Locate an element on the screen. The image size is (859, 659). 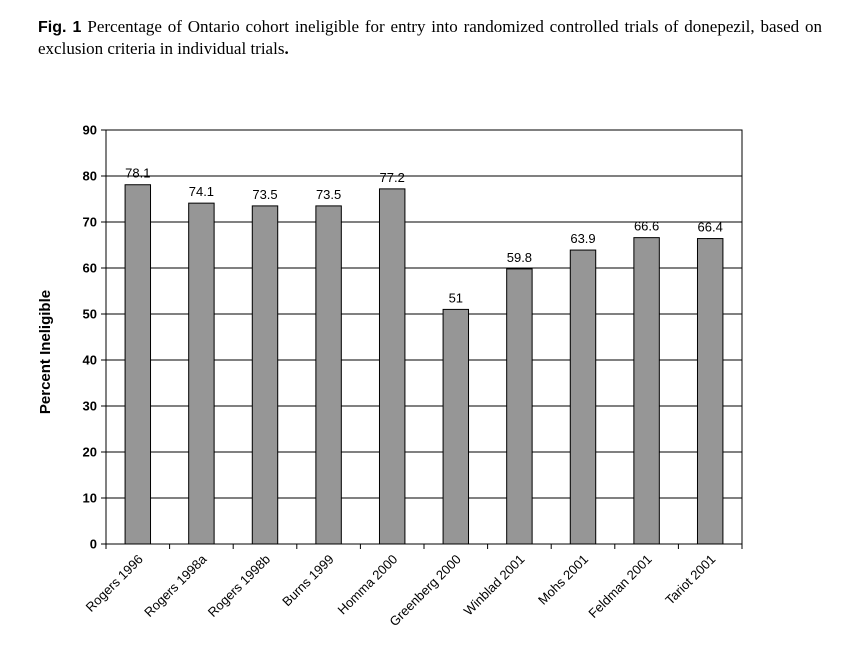
y-axis-label: Percent Ineligible is located at coordinates (45, 352).